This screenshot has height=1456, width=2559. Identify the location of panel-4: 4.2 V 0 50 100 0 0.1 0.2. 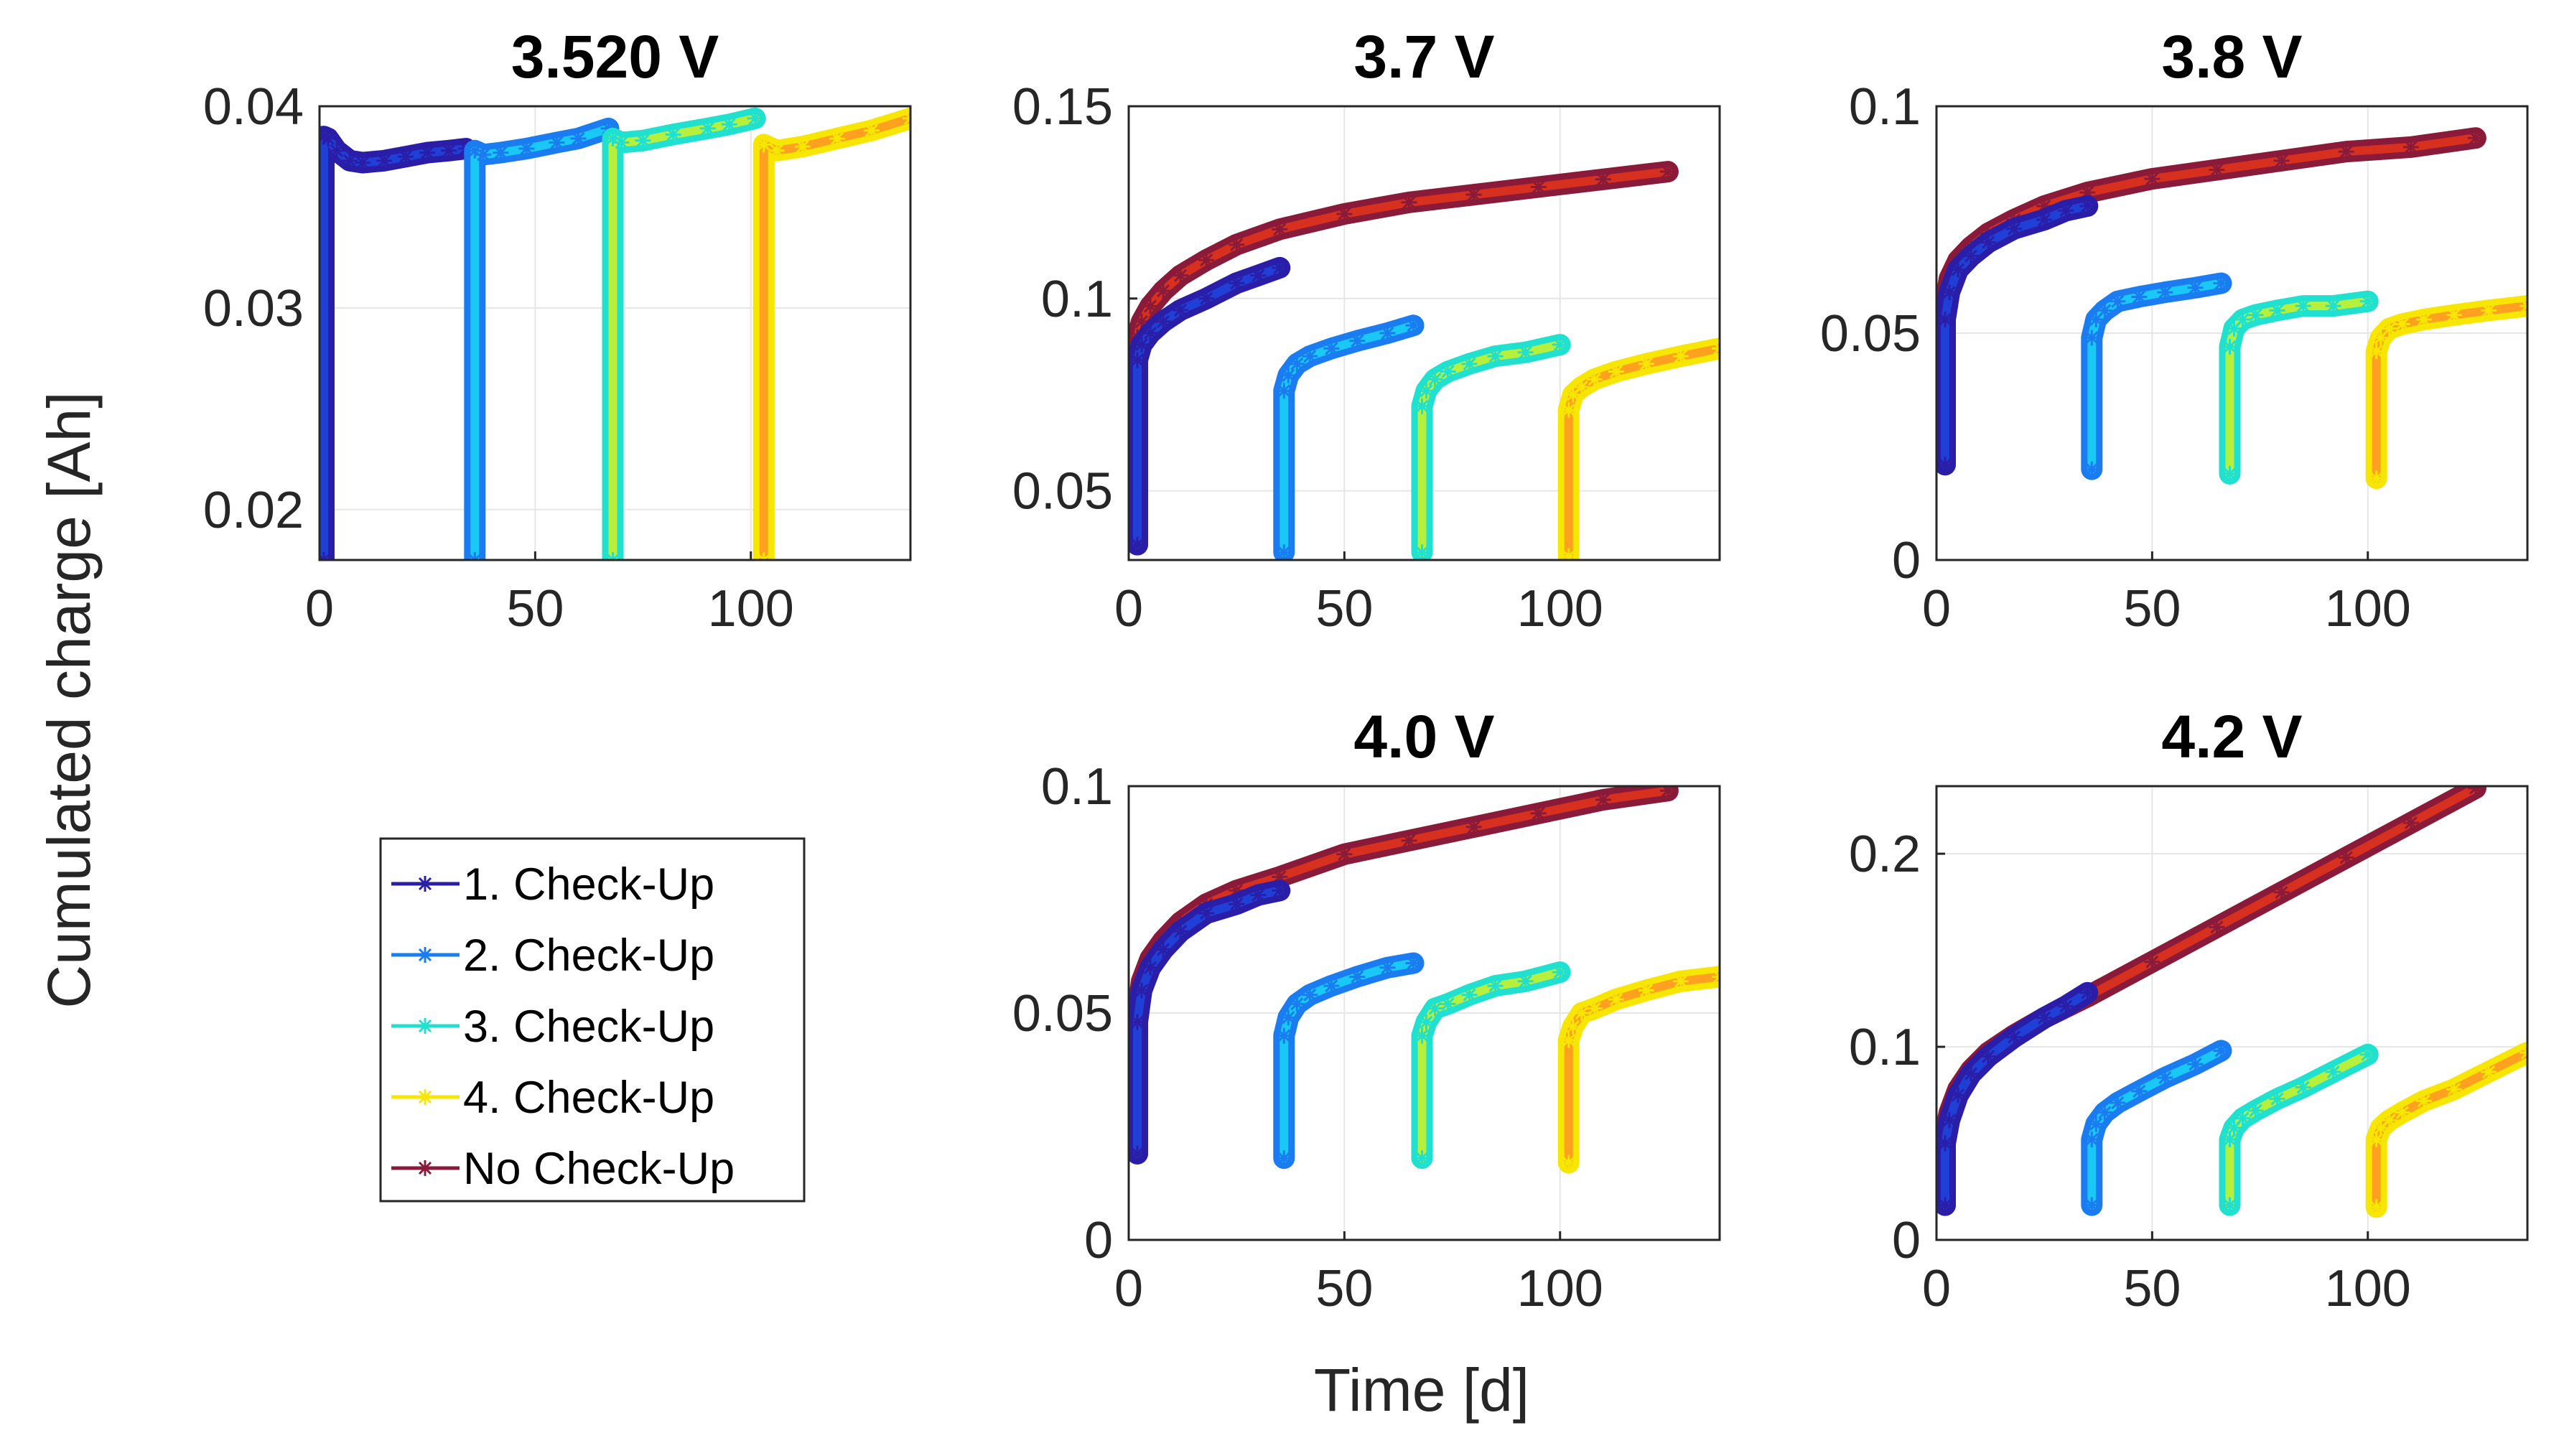
(2189, 1010).